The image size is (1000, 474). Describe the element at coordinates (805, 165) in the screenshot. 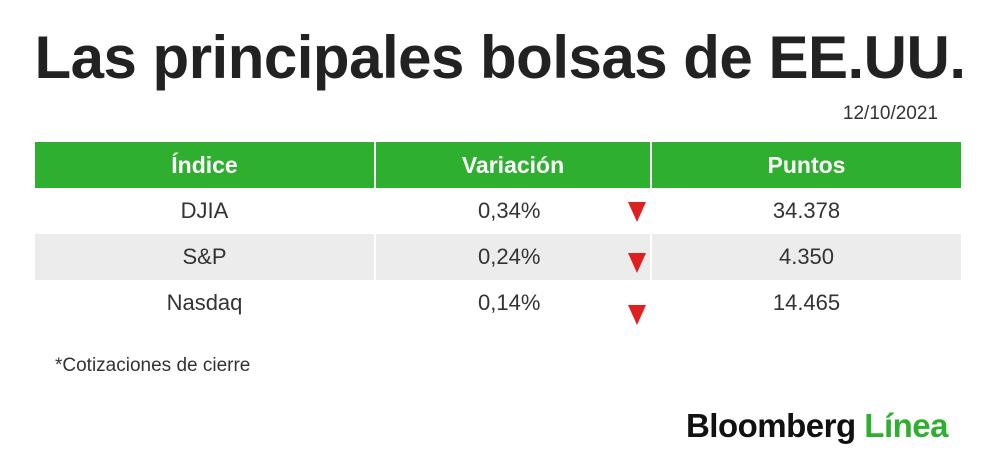

I see `header-points: Puntos` at that location.